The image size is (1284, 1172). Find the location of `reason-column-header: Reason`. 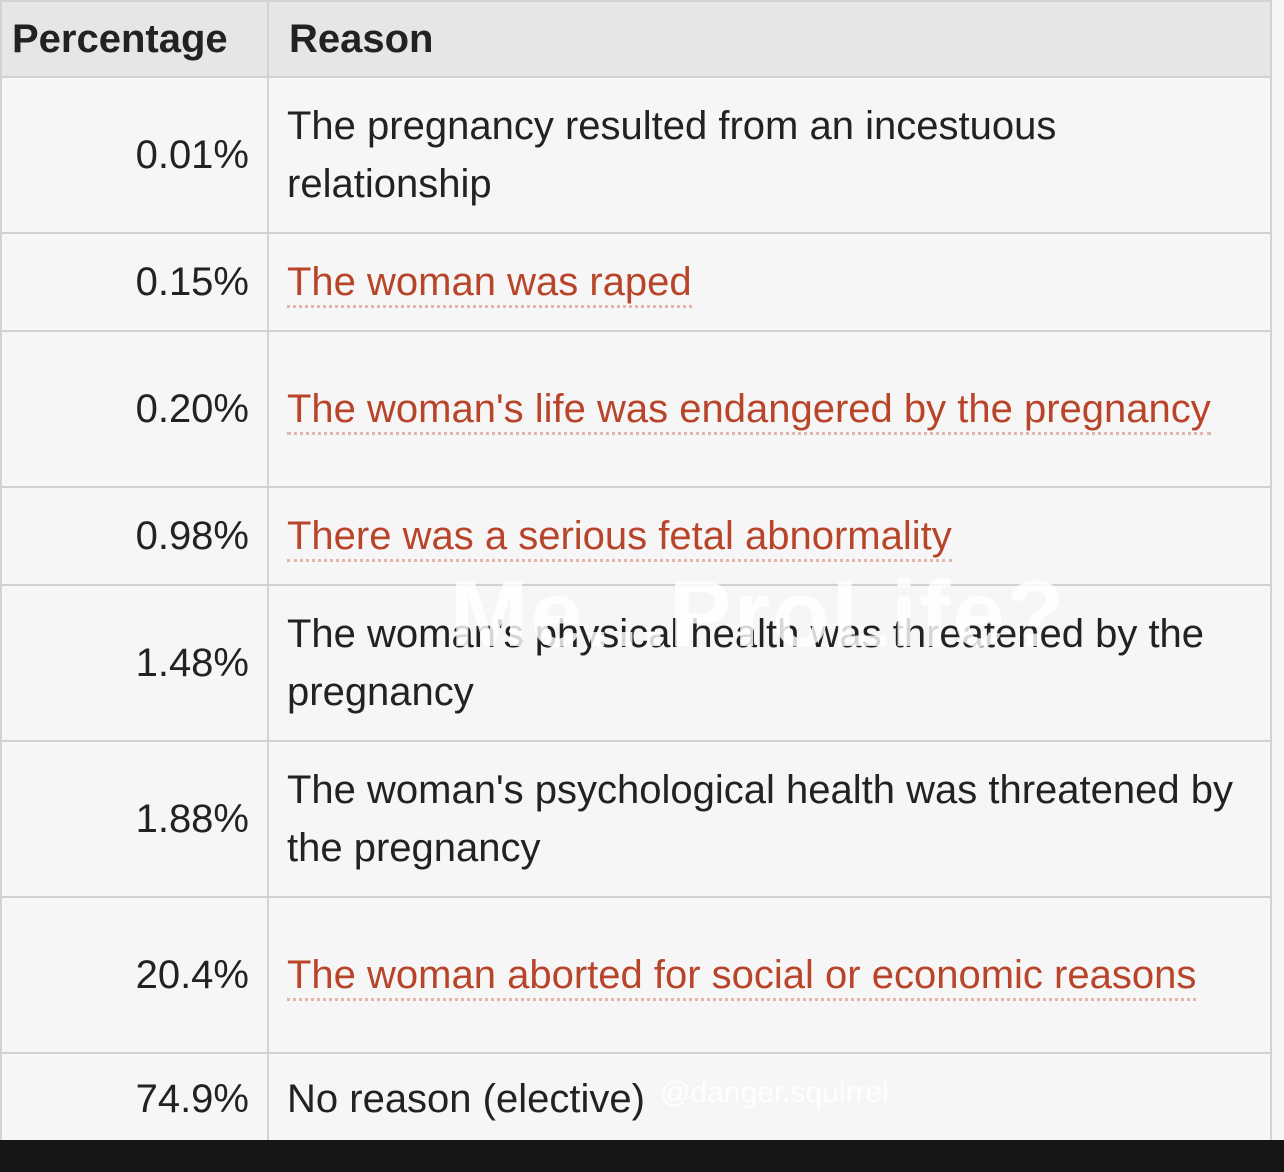

reason-column-header: Reason is located at coordinates (769, 39).